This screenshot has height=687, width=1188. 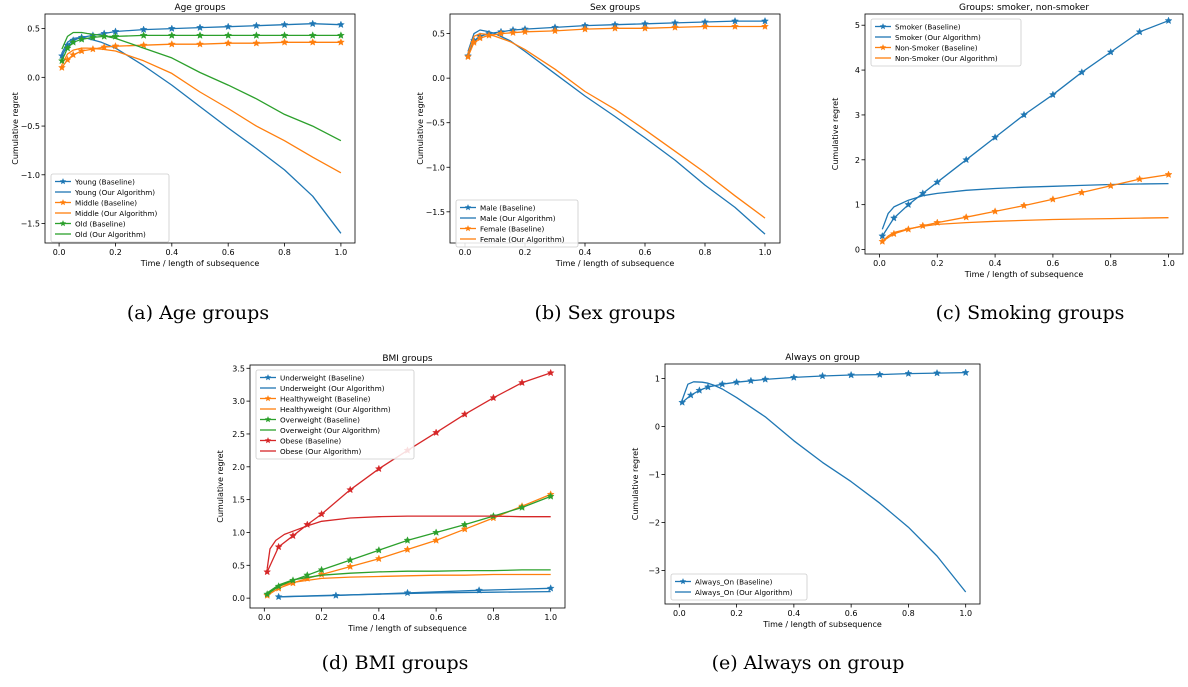 What do you see at coordinates (407, 359) in the screenshot?
I see `chart-title: BMI groups` at bounding box center [407, 359].